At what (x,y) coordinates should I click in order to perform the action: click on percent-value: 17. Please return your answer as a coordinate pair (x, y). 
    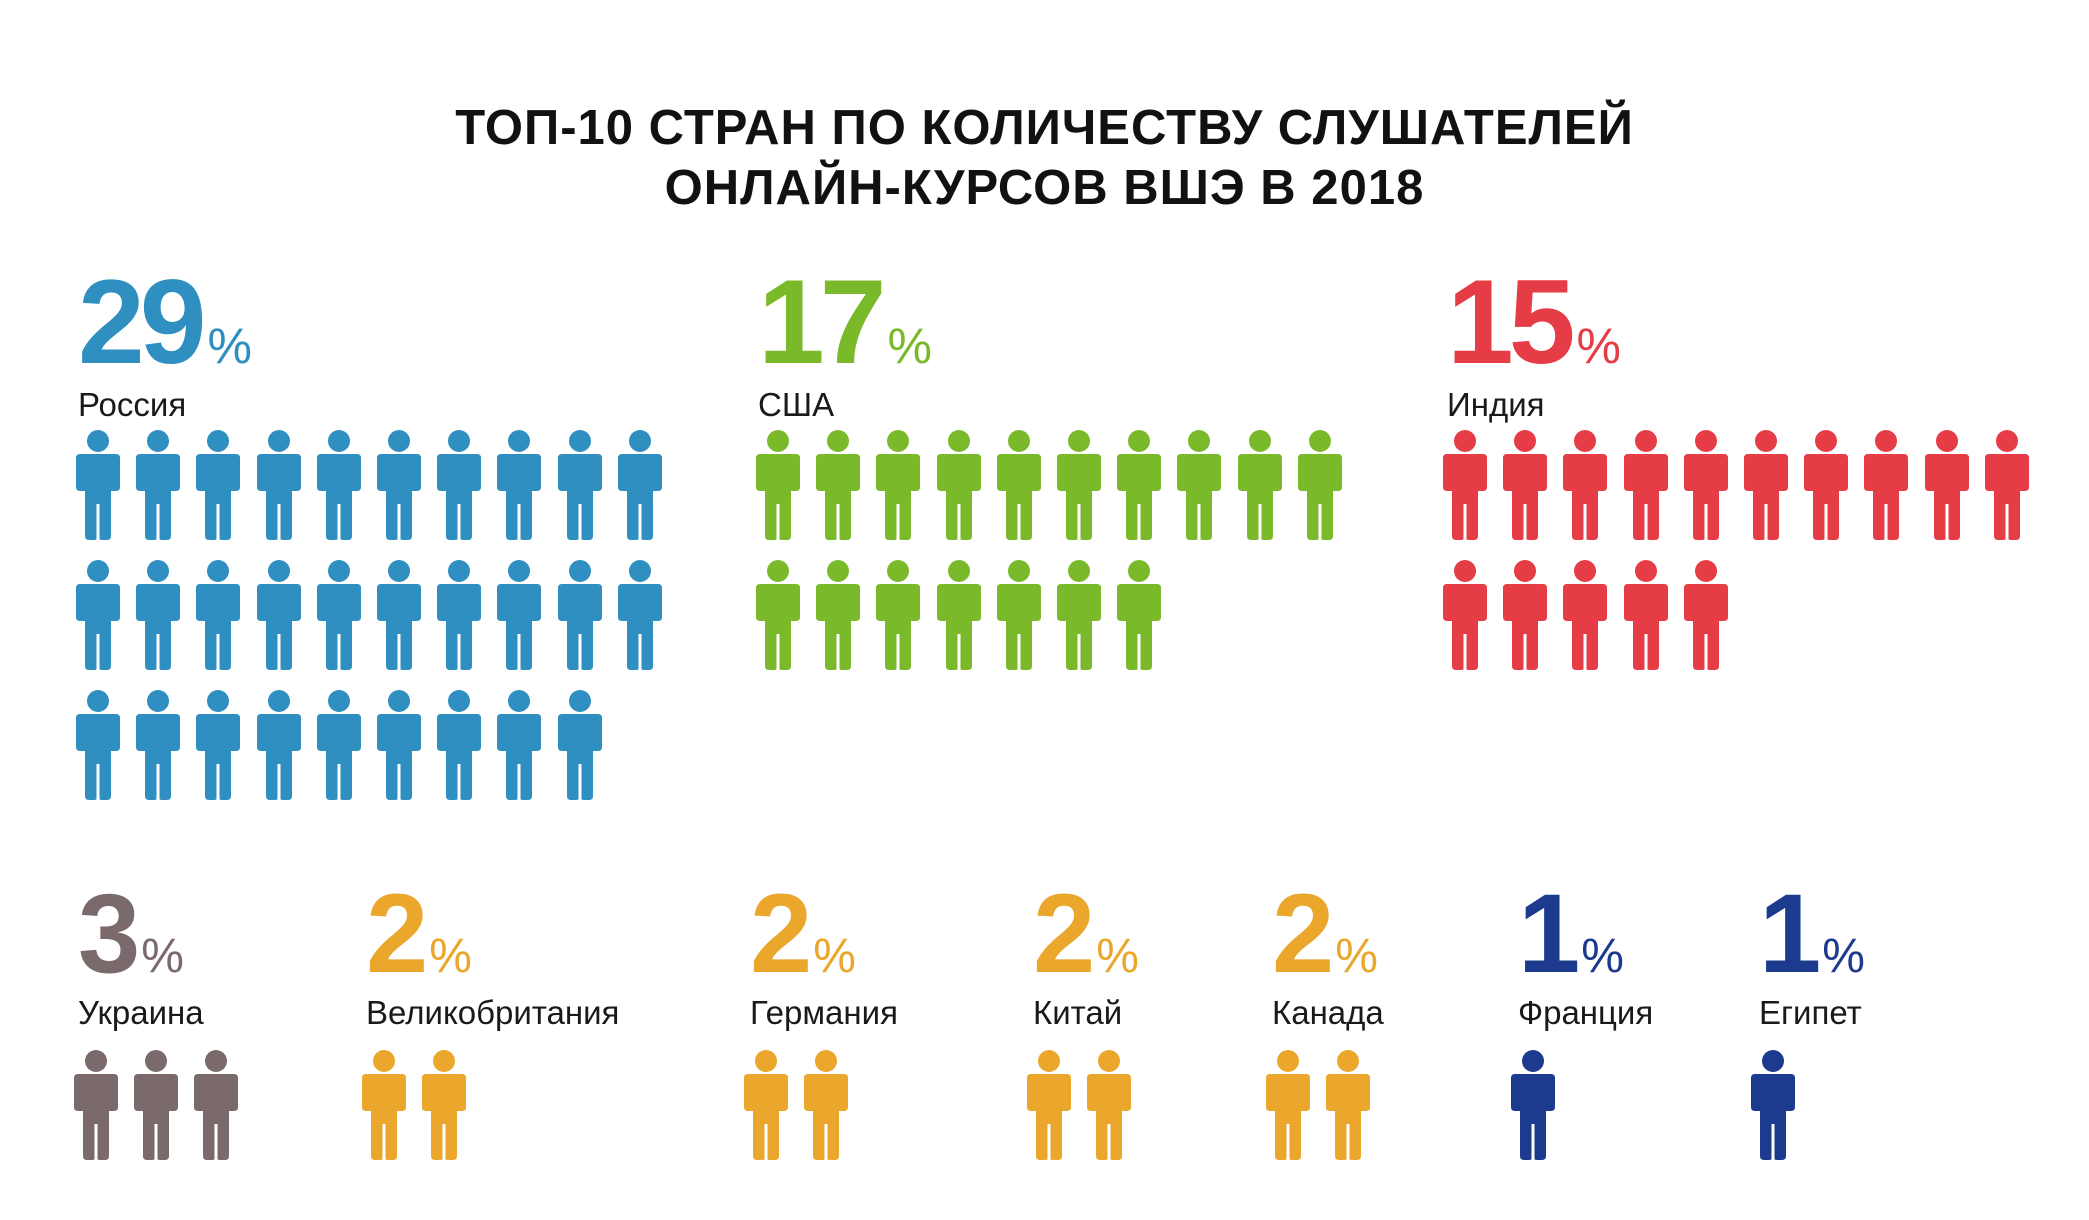
    Looking at the image, I should click on (819, 322).